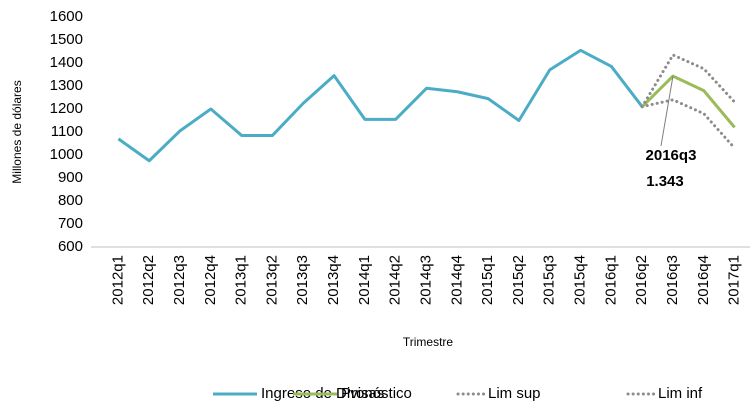 Image resolution: width=751 pixels, height=404 pixels. What do you see at coordinates (580, 280) in the screenshot?
I see `x-tick-label: 2015q4` at bounding box center [580, 280].